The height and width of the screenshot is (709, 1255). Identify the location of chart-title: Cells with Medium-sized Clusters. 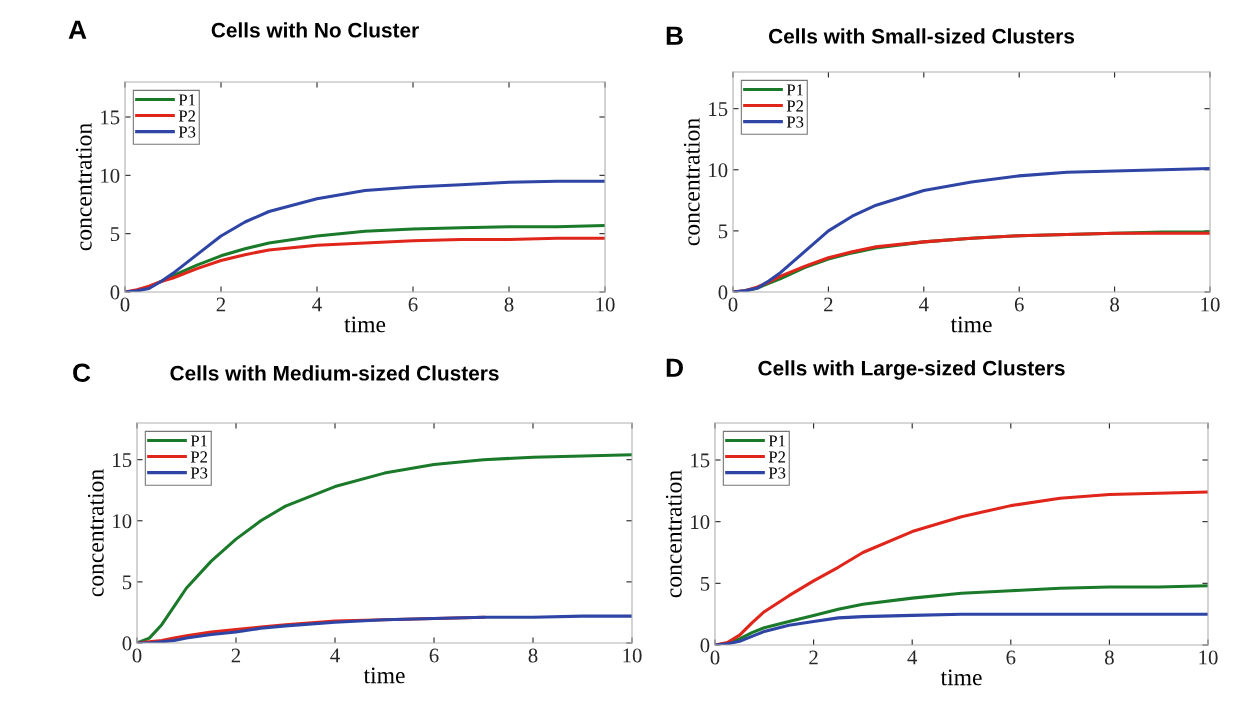
(334, 373).